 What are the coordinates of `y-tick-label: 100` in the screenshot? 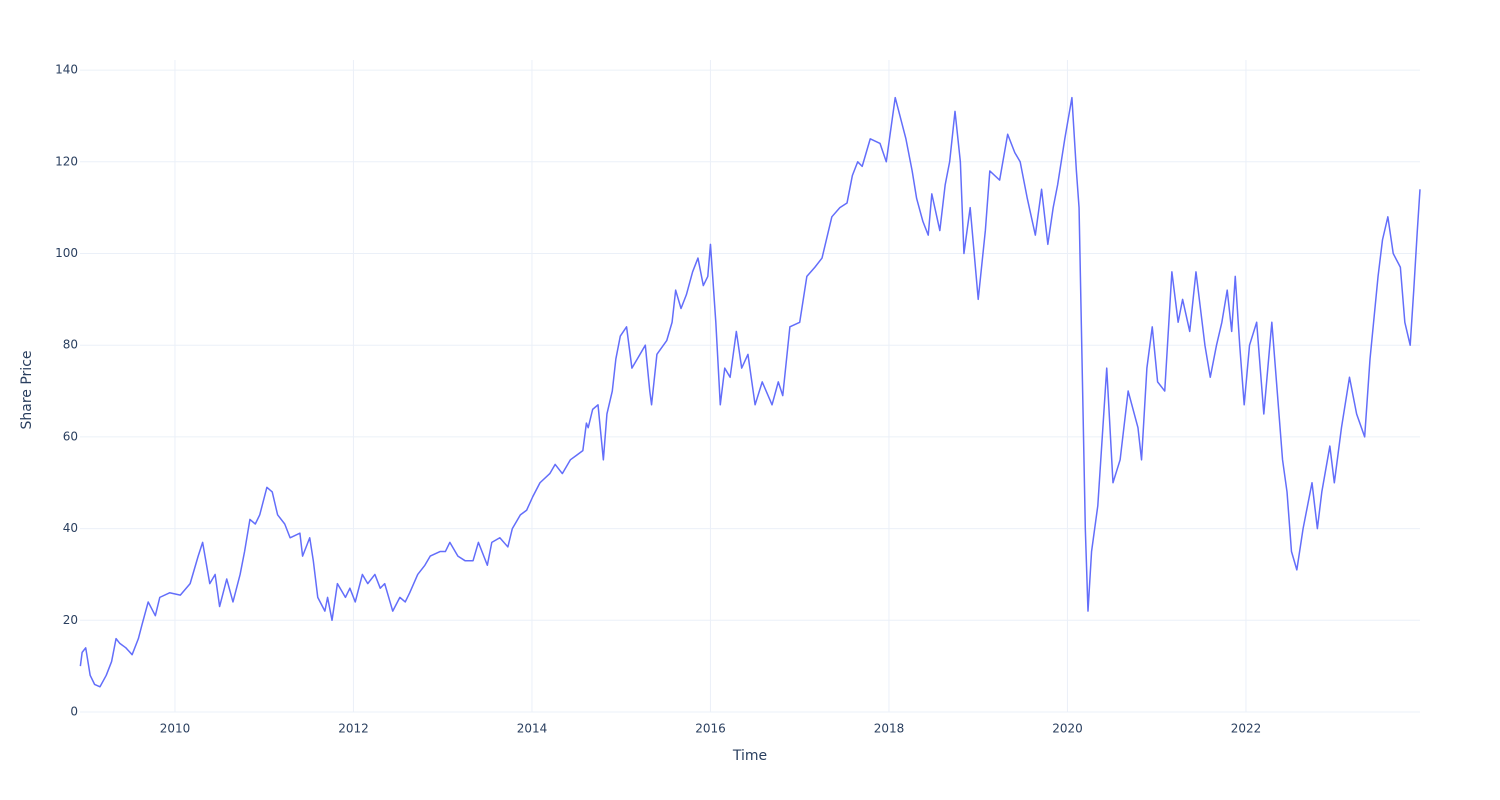 It's located at (66, 253).